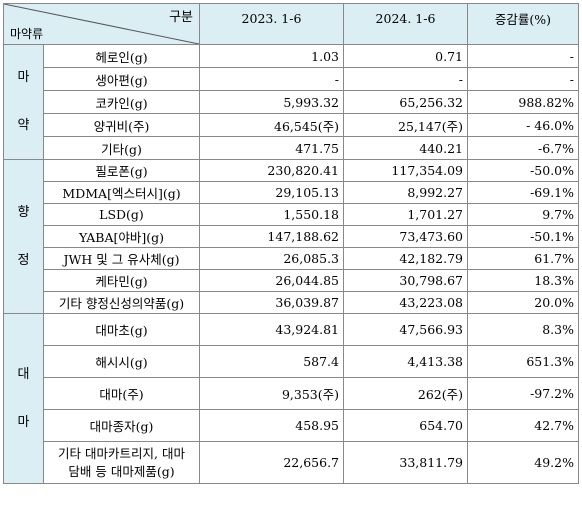 The image size is (582, 512). What do you see at coordinates (24, 102) in the screenshot?
I see `group-narcotics: 마약` at bounding box center [24, 102].